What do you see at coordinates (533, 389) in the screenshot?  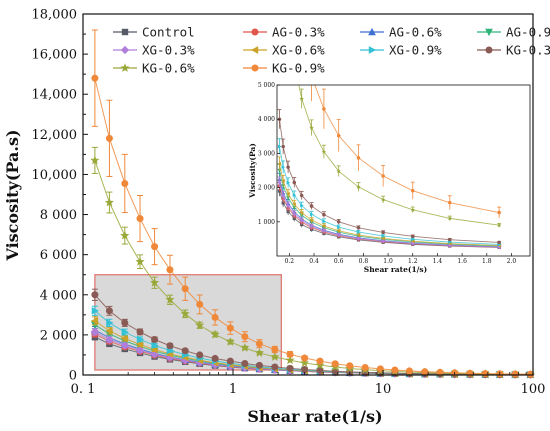 I see `x-tick-label: 100` at bounding box center [533, 389].